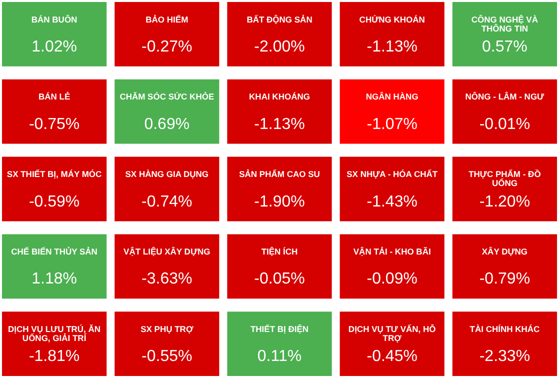 The width and height of the screenshot is (559, 378). Describe the element at coordinates (505, 47) in the screenshot. I see `data-label: 0.57%` at that location.